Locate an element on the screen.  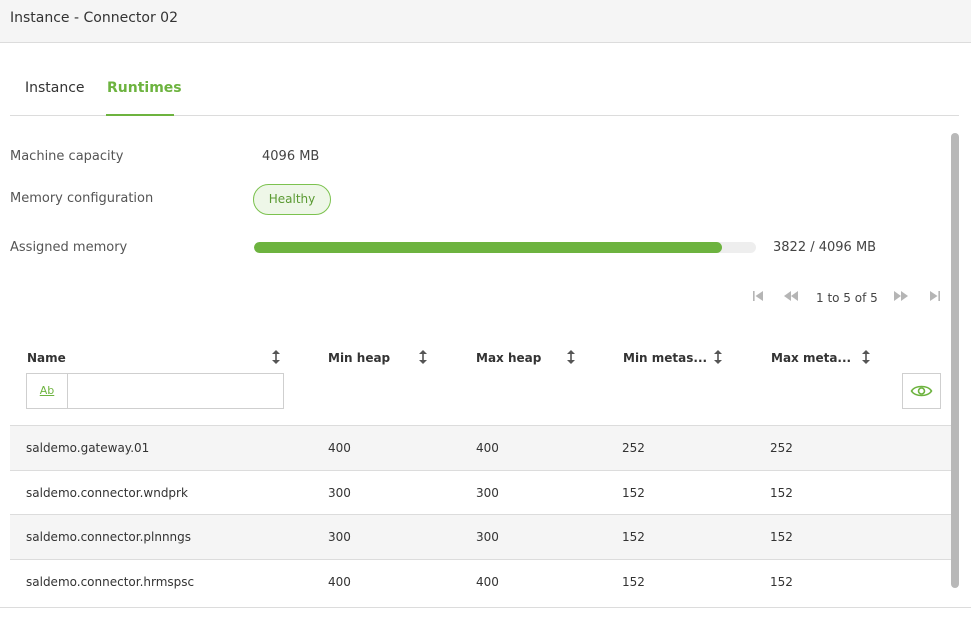
column-visibility-button is located at coordinates (921, 391).